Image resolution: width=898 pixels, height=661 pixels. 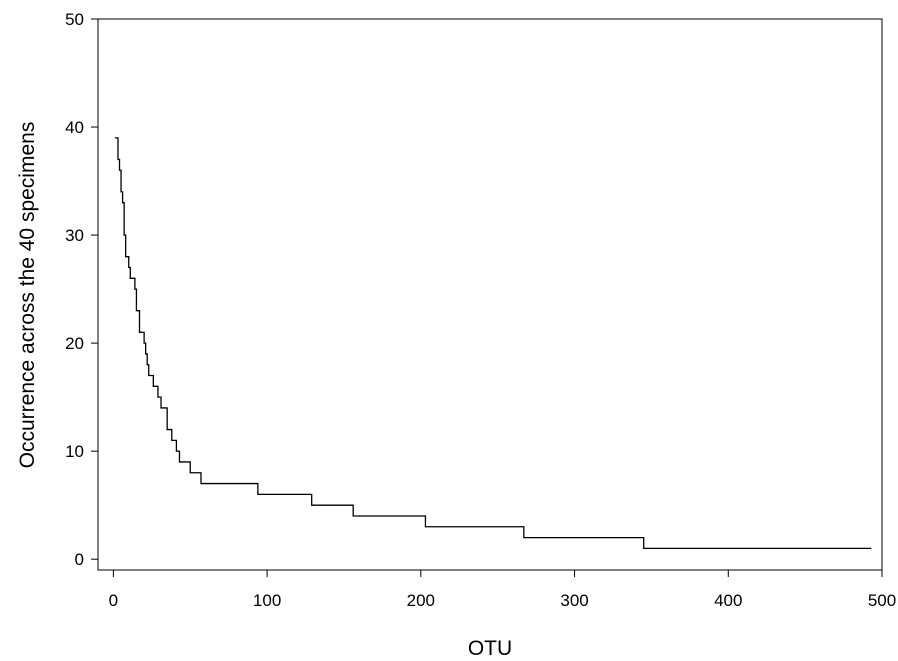 What do you see at coordinates (502, 590) in the screenshot?
I see `x-axis-ticks: 0 100 200 300 400 500` at bounding box center [502, 590].